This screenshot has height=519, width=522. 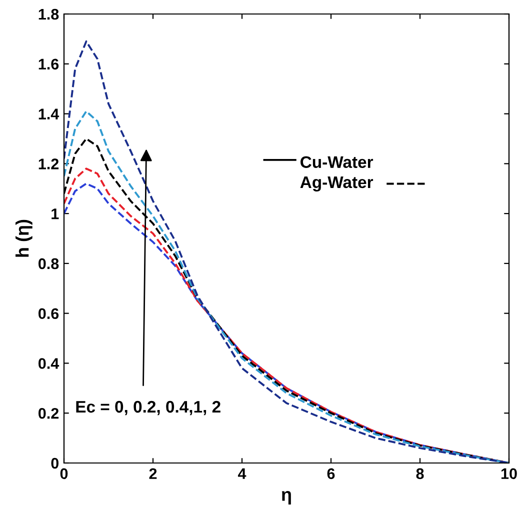 What do you see at coordinates (55, 214) in the screenshot?
I see `y-tick-label: 1` at bounding box center [55, 214].